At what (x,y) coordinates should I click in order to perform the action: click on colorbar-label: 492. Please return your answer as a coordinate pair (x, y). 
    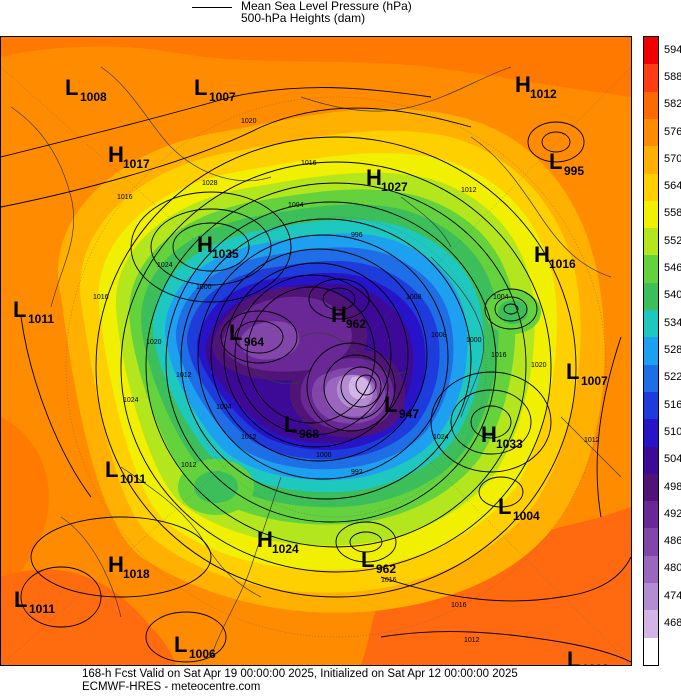
    Looking at the image, I should click on (672, 513).